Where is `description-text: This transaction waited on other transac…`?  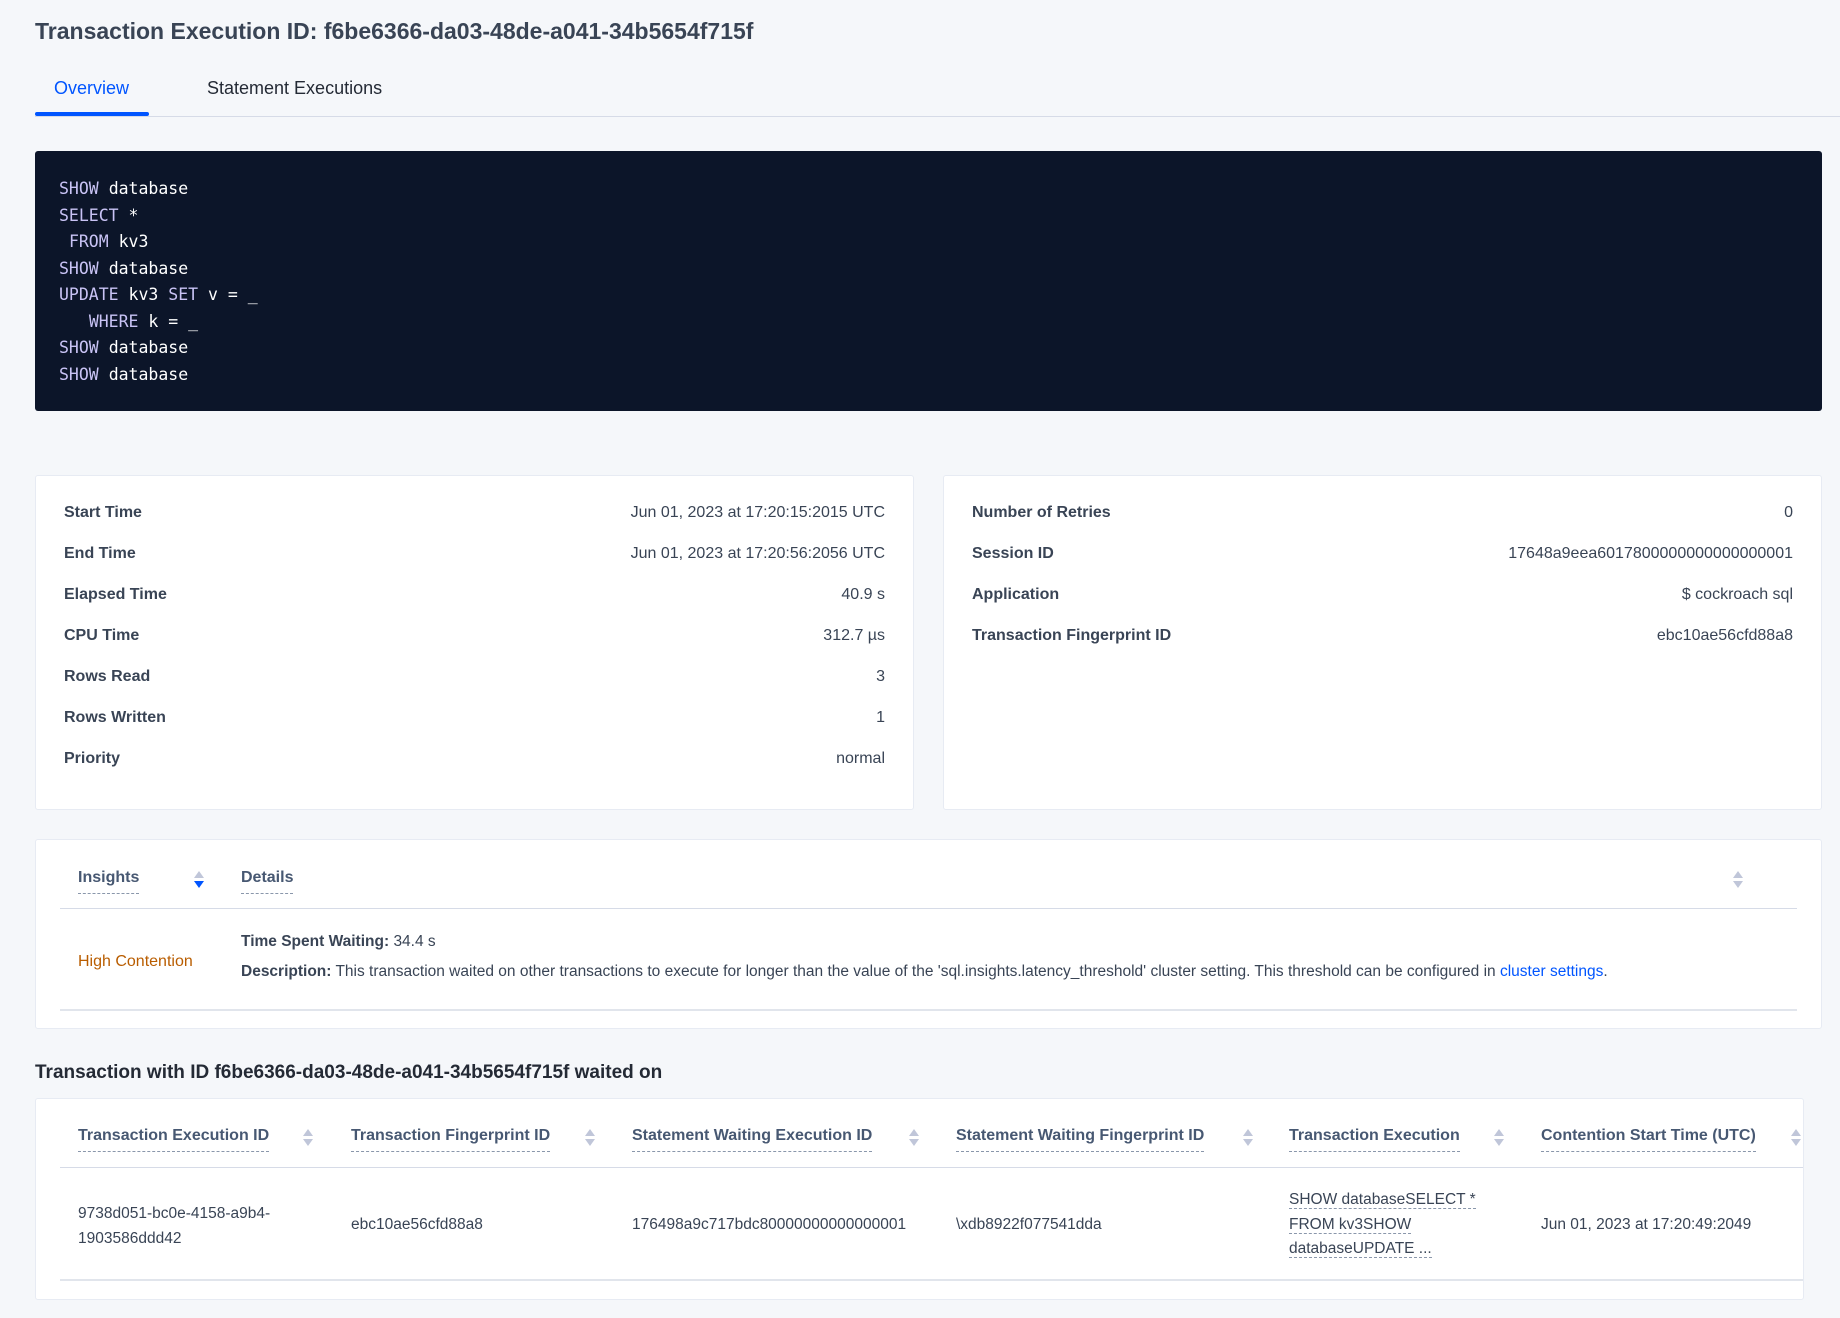 description-text: This transaction waited on other transac… is located at coordinates (915, 971).